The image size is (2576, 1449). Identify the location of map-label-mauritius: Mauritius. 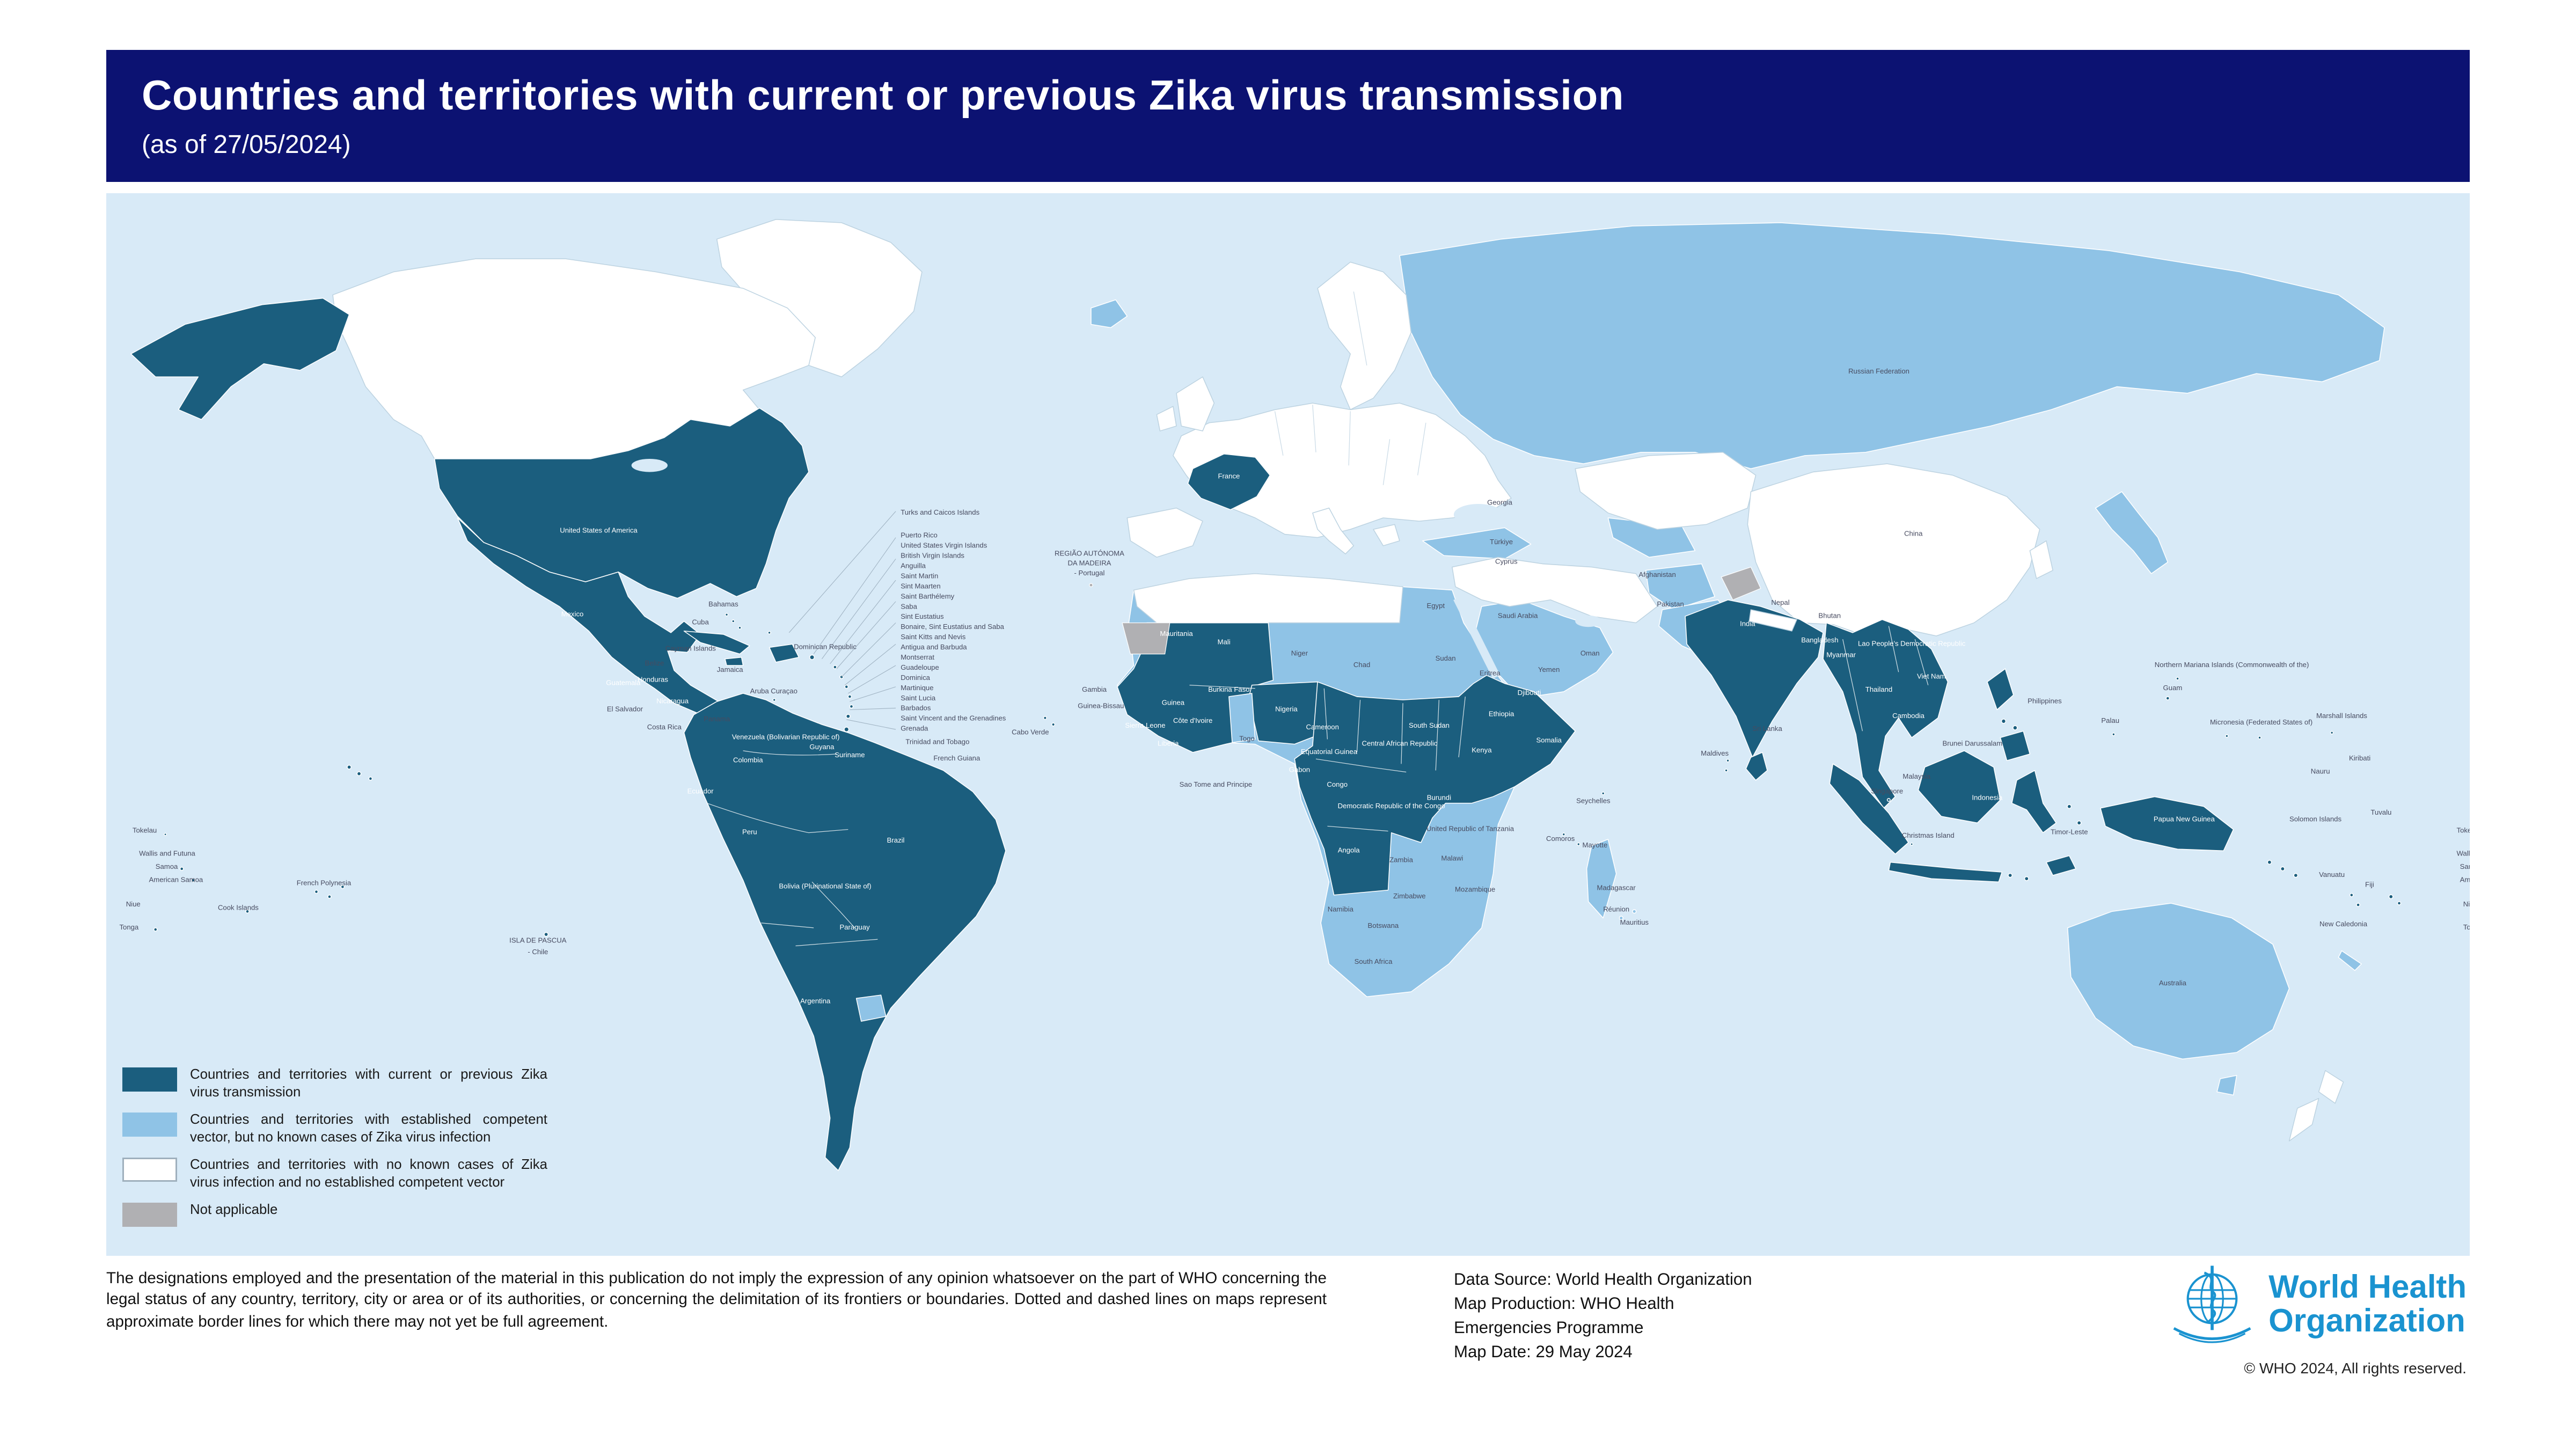
(1634, 922).